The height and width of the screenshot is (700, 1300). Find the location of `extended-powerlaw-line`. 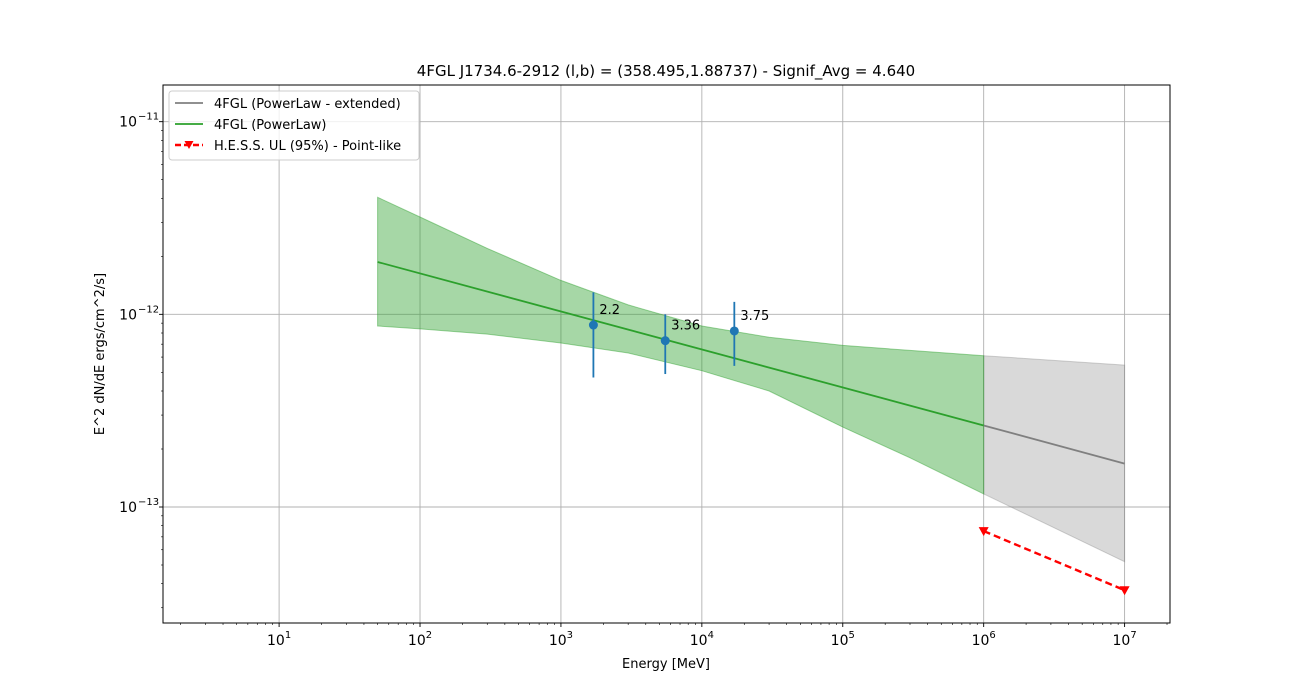

extended-powerlaw-line is located at coordinates (1054, 444).